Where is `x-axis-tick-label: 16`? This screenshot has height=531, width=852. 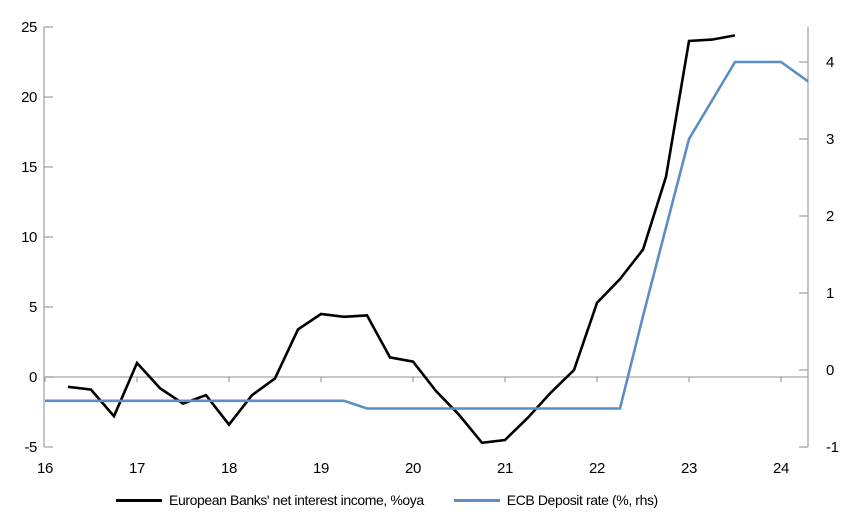 x-axis-tick-label: 16 is located at coordinates (45, 468).